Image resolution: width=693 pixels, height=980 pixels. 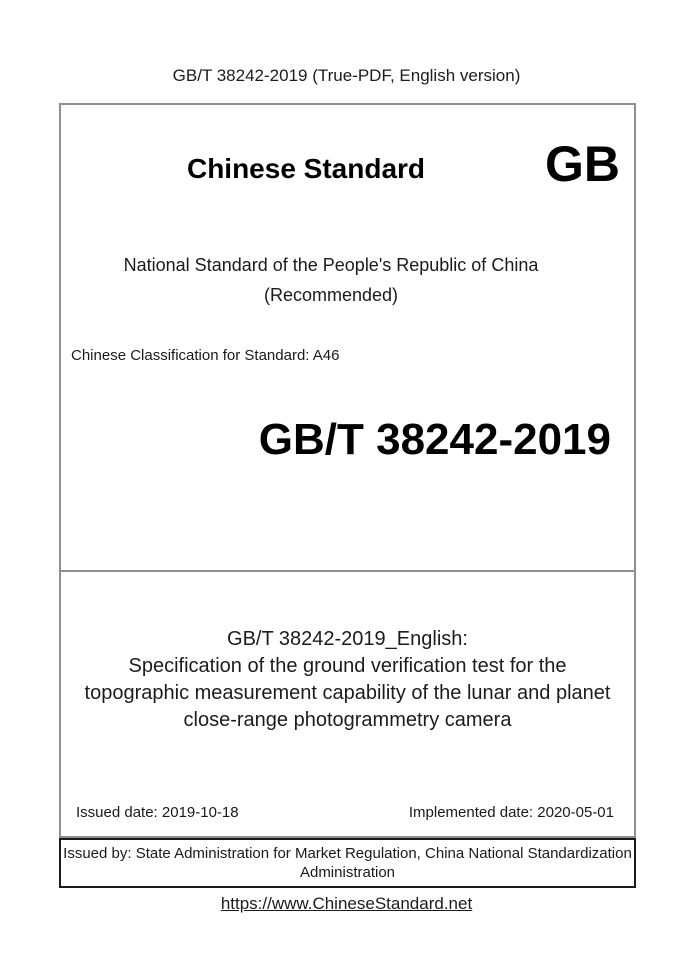 I want to click on implemented-date: Implemented date: 2020-05-01, so click(x=511, y=812).